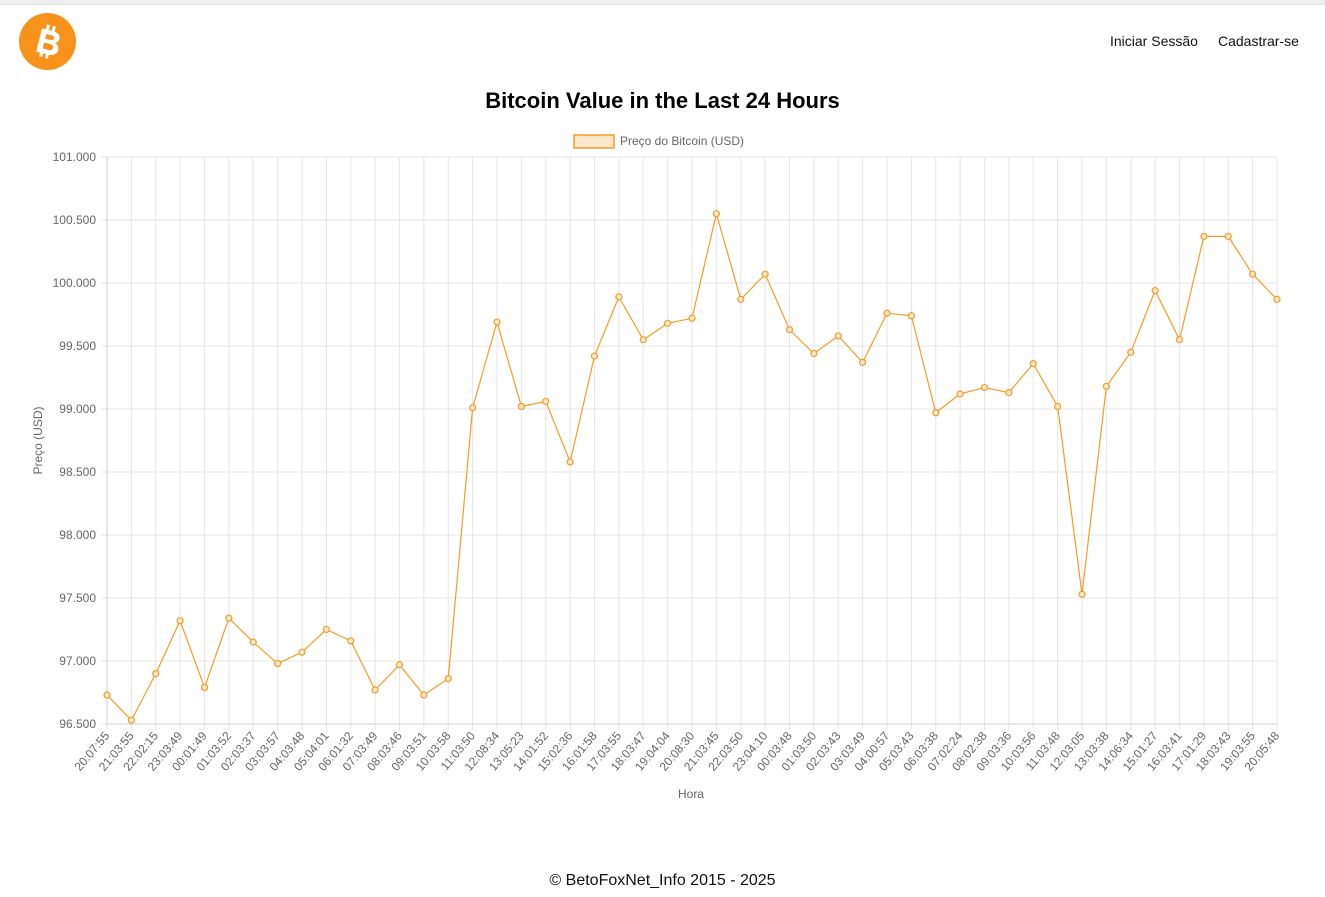 This screenshot has height=897, width=1325. I want to click on bitcoin-logo-icon, so click(47, 41).